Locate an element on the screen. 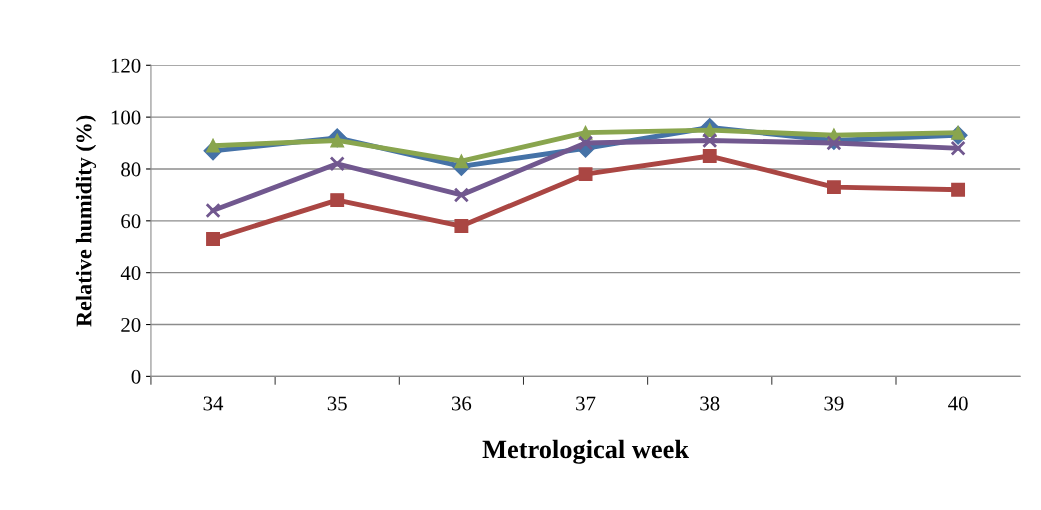 Image resolution: width=1041 pixels, height=510 pixels. x-tick-label: 38 is located at coordinates (710, 403).